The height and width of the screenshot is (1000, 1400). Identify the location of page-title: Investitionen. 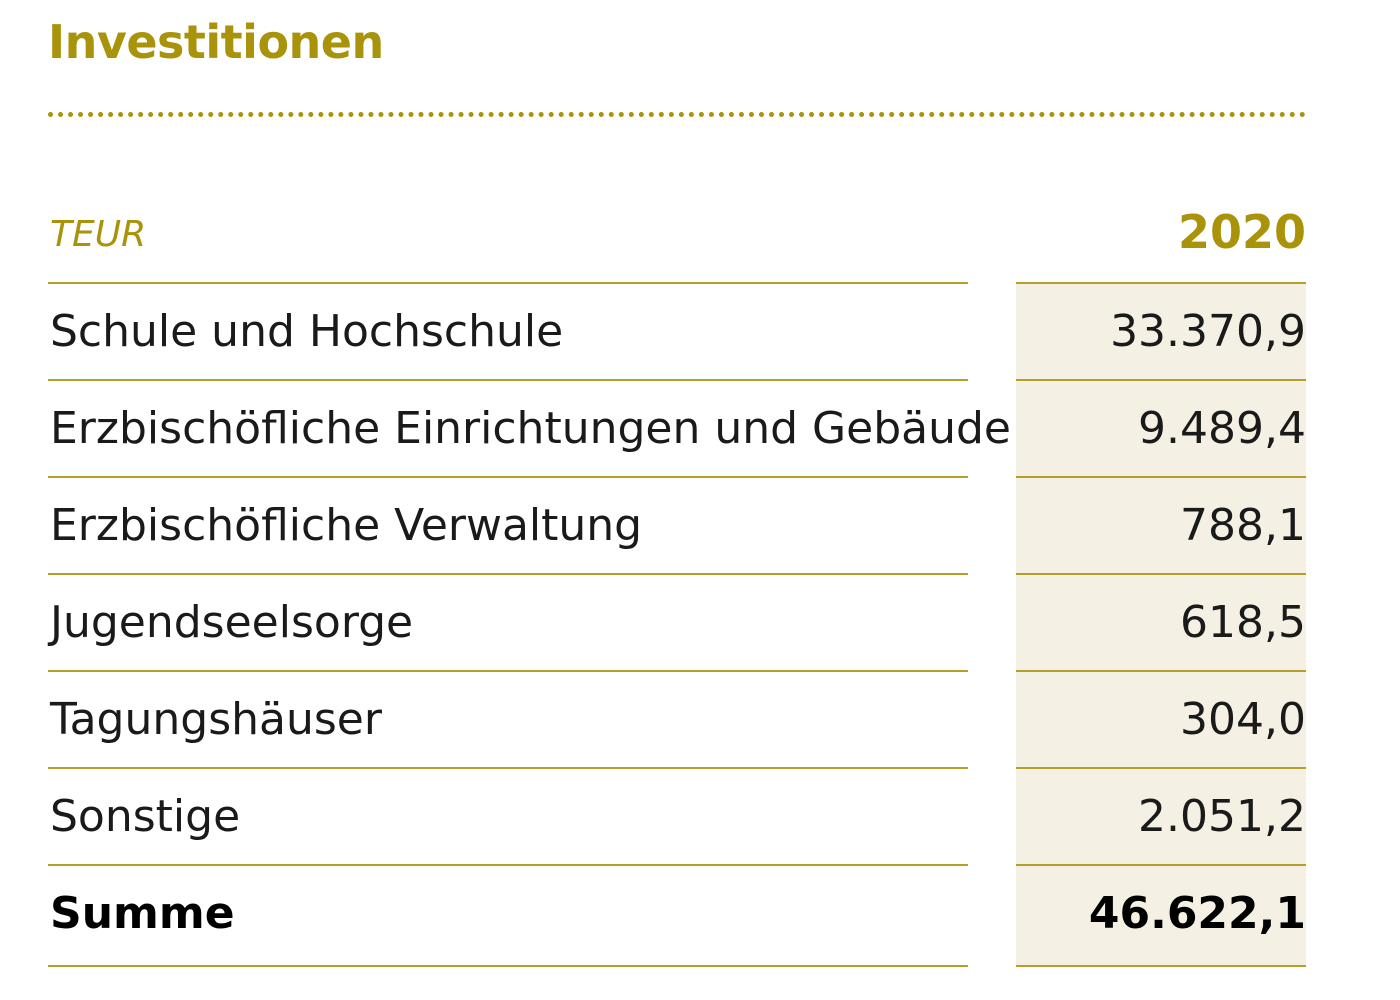
(216, 42).